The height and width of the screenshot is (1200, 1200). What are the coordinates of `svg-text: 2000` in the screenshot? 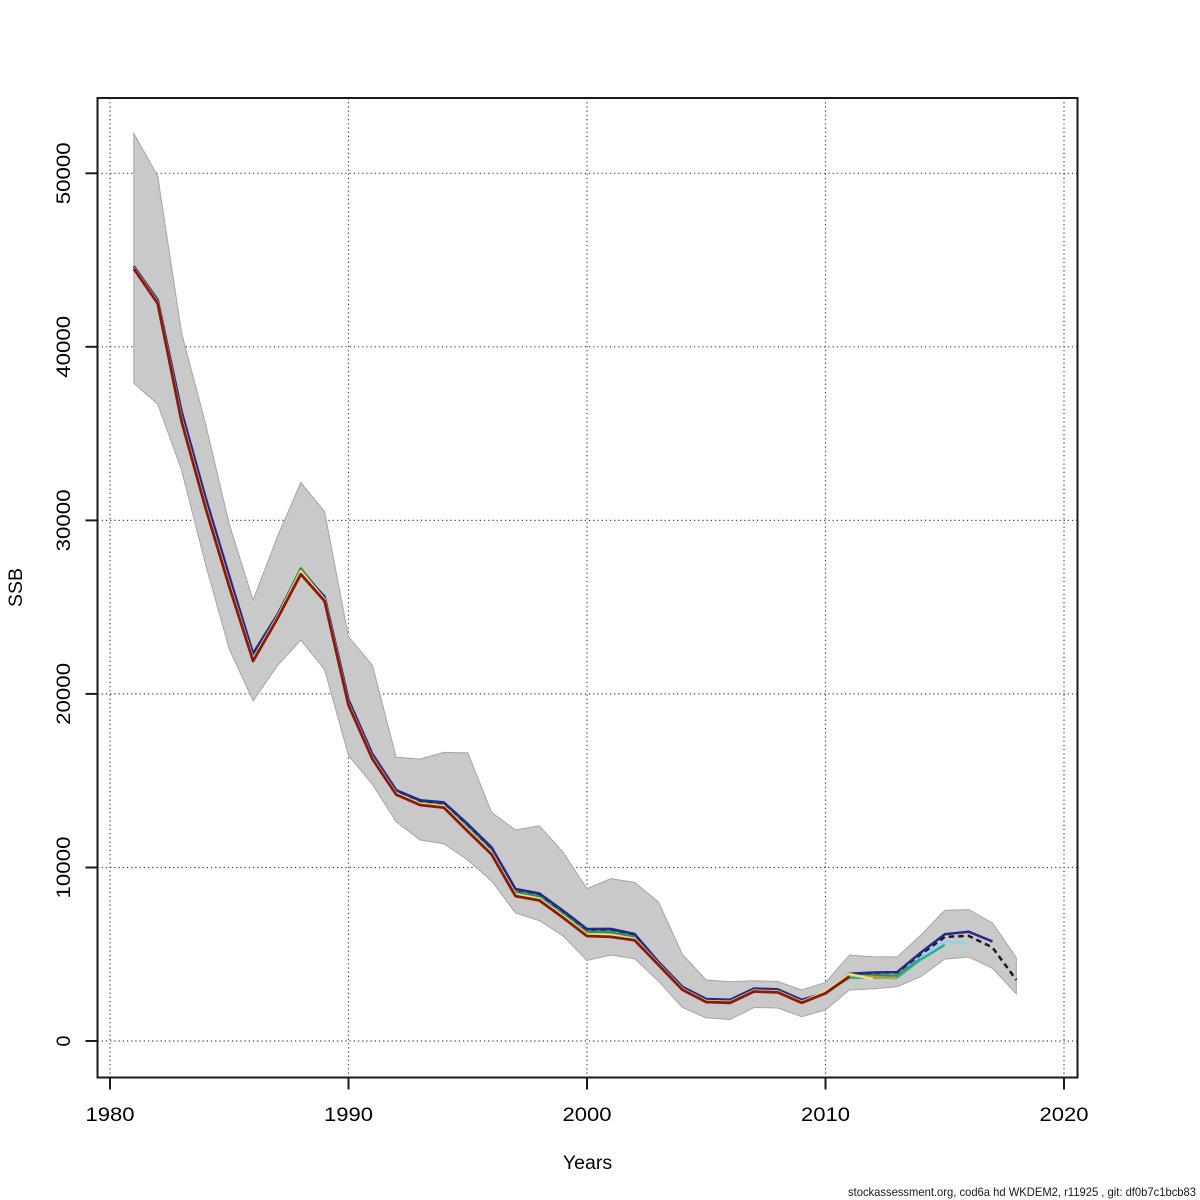 It's located at (587, 1115).